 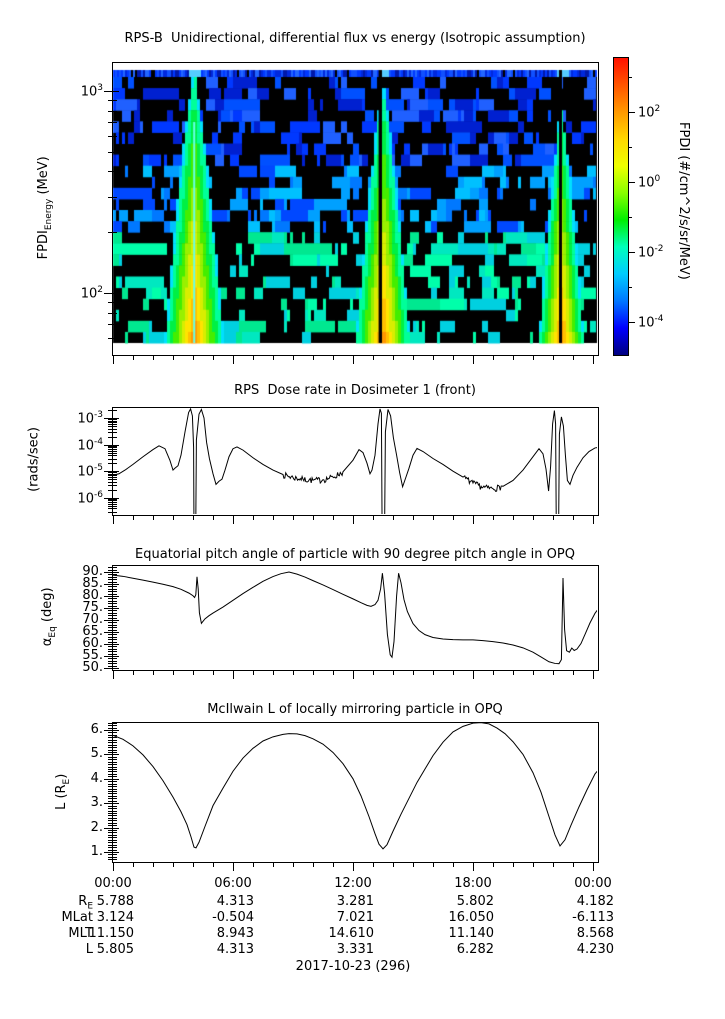 I want to click on colorbar-gradient, so click(x=621, y=206).